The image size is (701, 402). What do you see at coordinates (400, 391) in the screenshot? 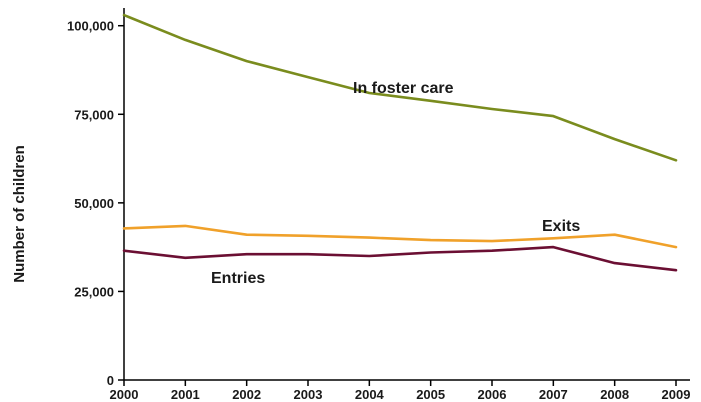
I see `x-axis-ticks: 2000 2001 2002 2003 2004 2005 2006 2007 2008 2009` at bounding box center [400, 391].